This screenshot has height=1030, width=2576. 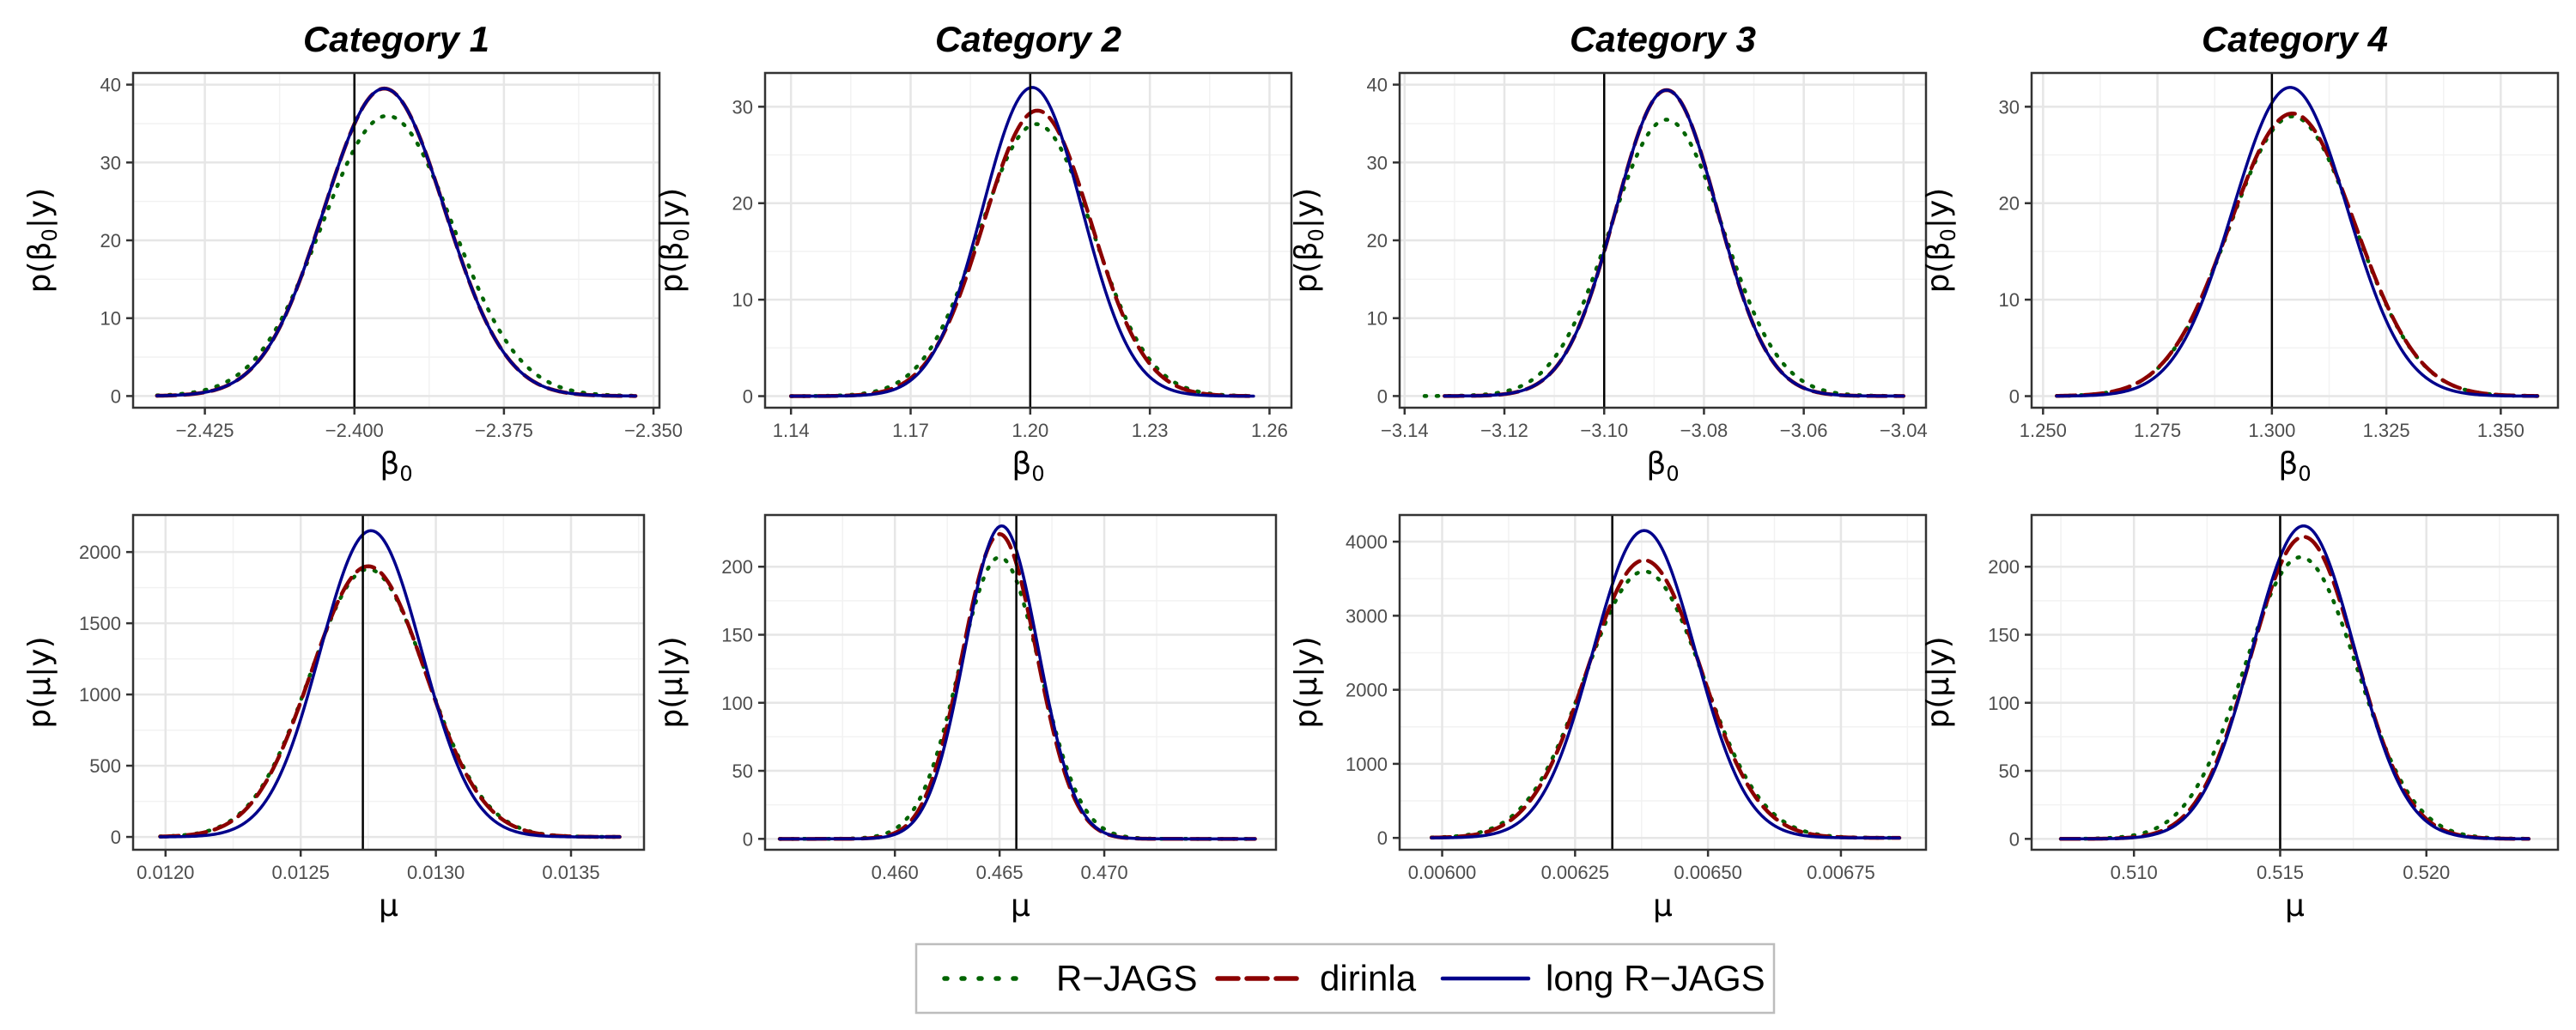 What do you see at coordinates (165, 872) in the screenshot?
I see `x-tick-label: 0.0120` at bounding box center [165, 872].